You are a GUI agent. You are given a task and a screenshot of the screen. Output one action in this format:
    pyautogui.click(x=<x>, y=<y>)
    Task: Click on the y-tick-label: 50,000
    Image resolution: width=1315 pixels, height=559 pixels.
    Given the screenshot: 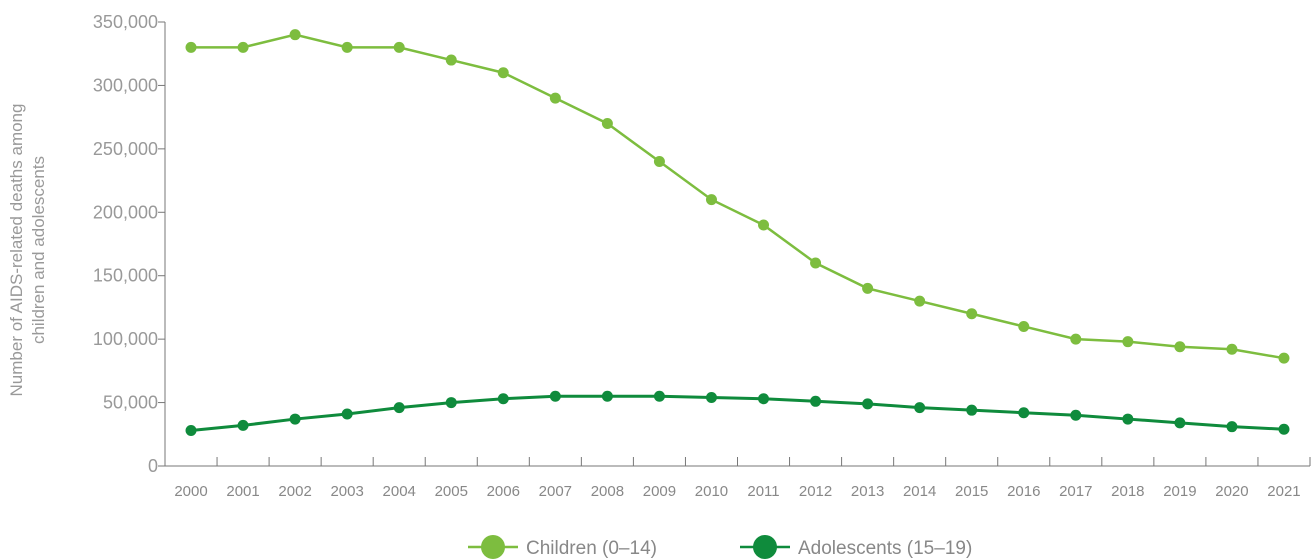 What is the action you would take?
    pyautogui.click(x=130, y=403)
    